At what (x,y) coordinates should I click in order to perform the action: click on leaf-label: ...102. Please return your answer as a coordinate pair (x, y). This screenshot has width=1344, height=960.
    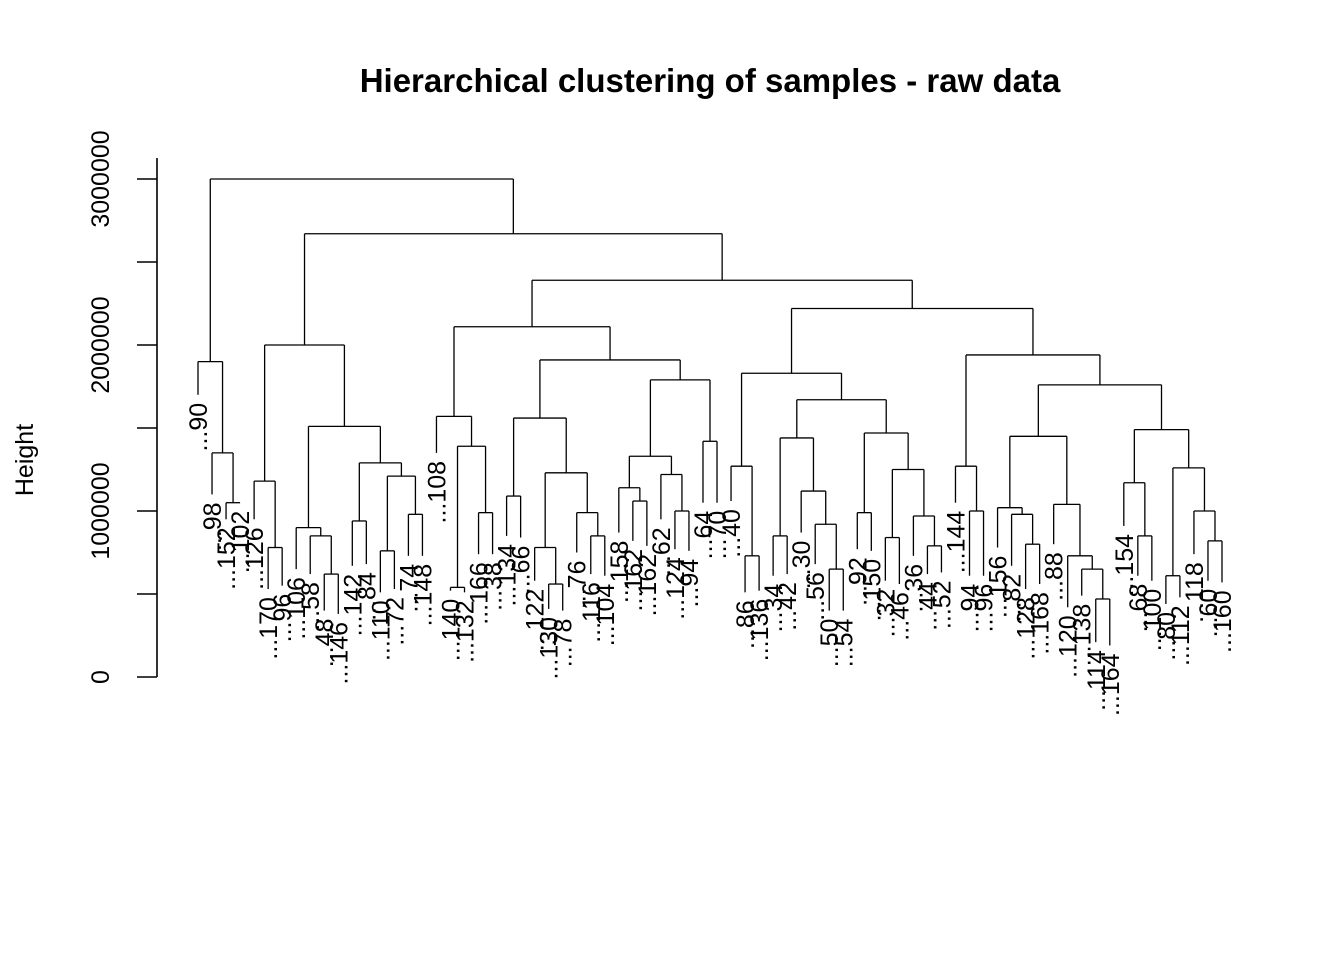
    Looking at the image, I should click on (241, 542).